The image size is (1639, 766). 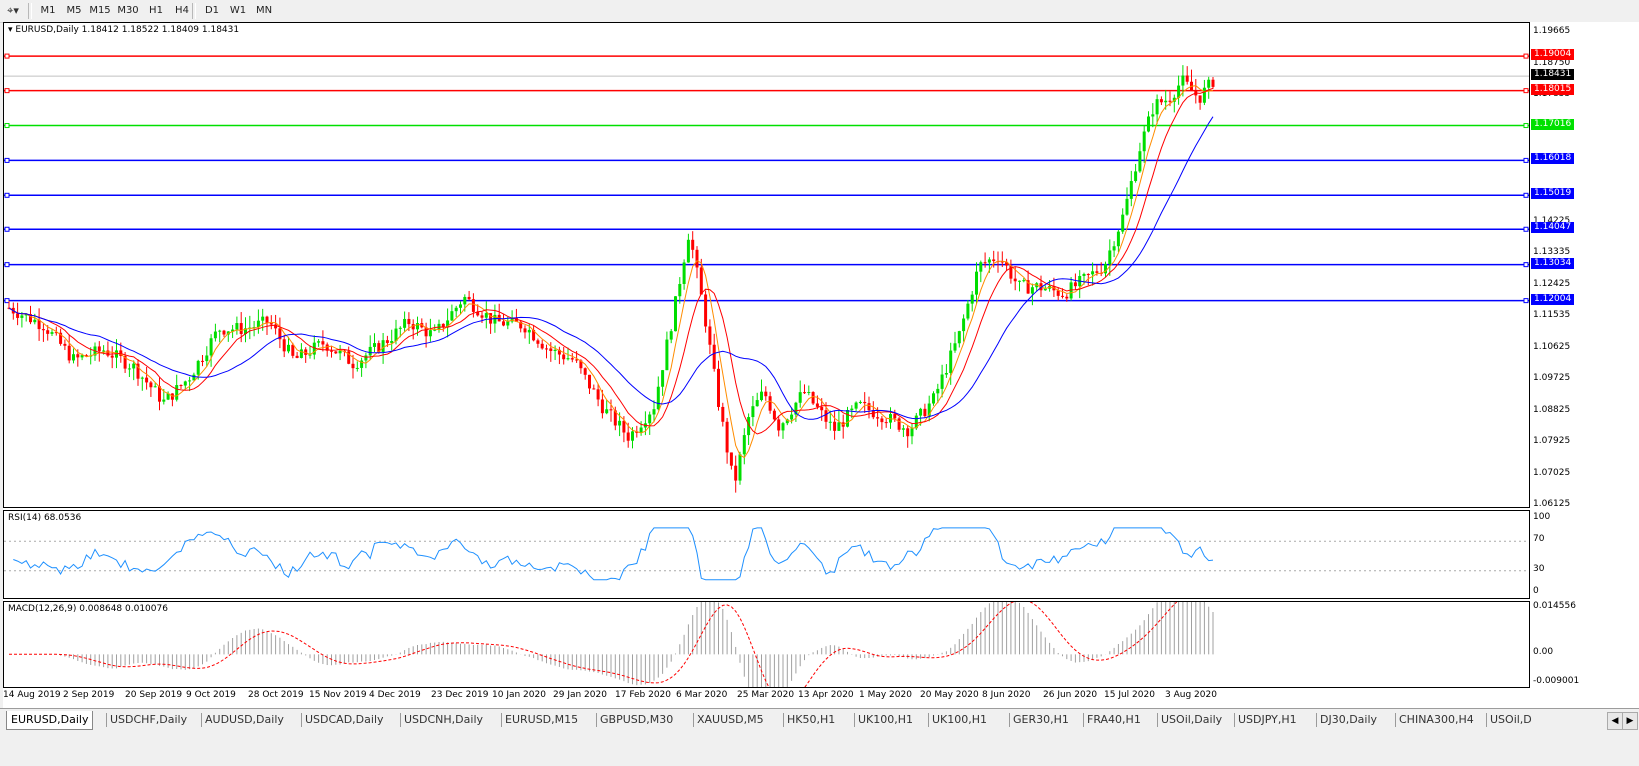 I want to click on date-axis-label: 15 Nov 2019, so click(x=338, y=695).